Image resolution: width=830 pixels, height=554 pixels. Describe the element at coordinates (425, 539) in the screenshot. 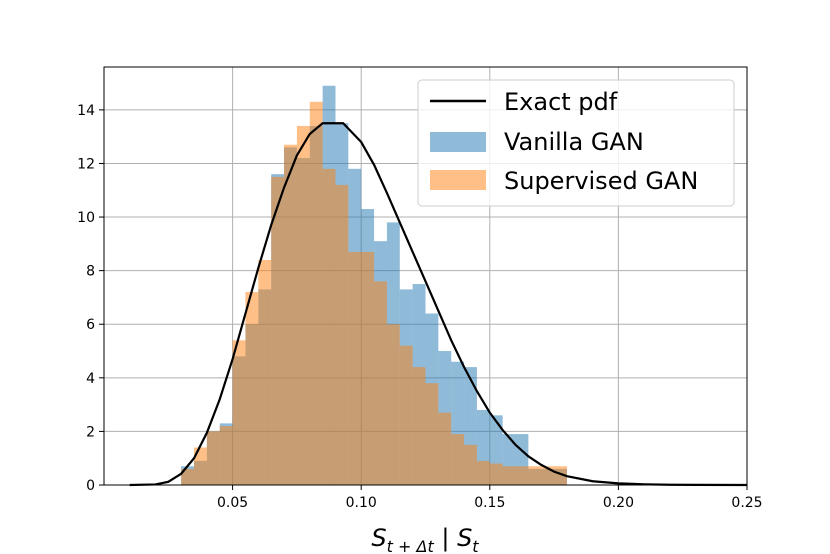

I see `x-axis-label: St + Δt | St` at that location.